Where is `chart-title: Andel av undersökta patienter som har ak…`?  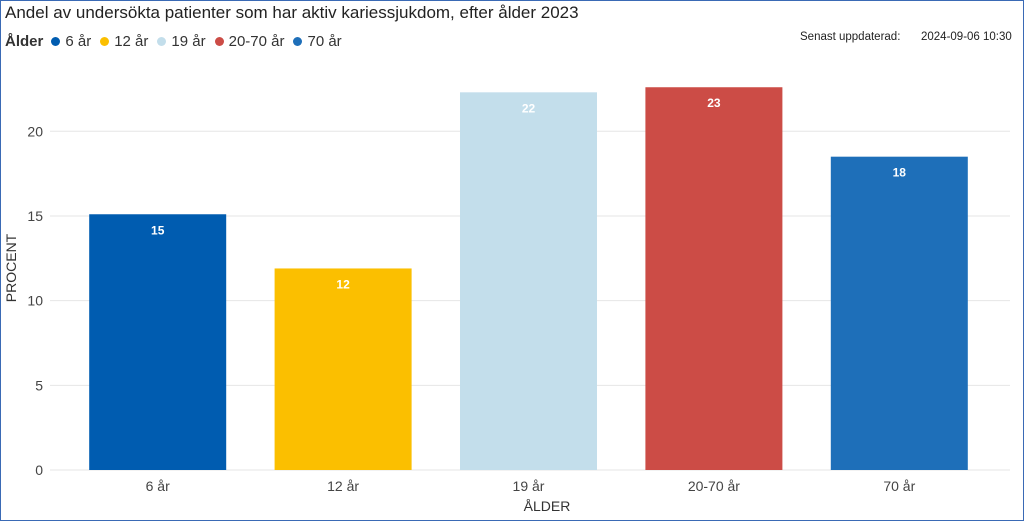 chart-title: Andel av undersökta patienter som har ak… is located at coordinates (292, 12).